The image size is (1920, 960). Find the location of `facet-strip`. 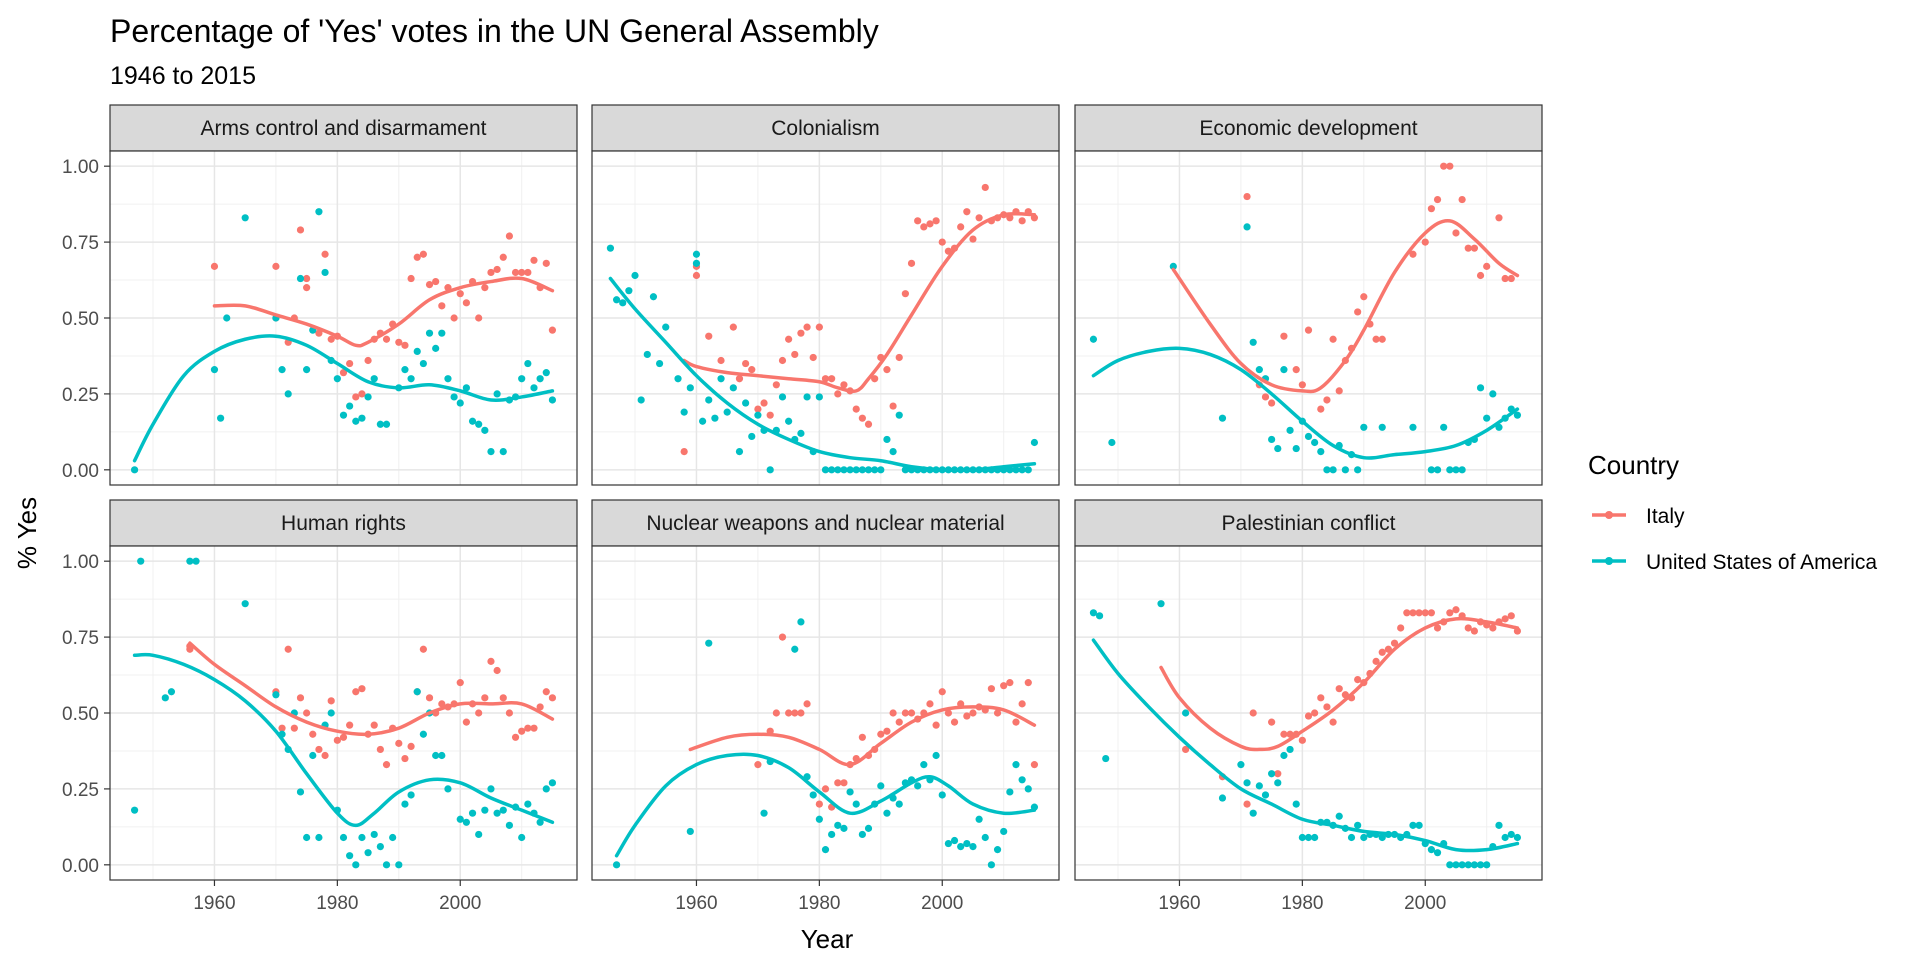

facet-strip is located at coordinates (1308, 523).